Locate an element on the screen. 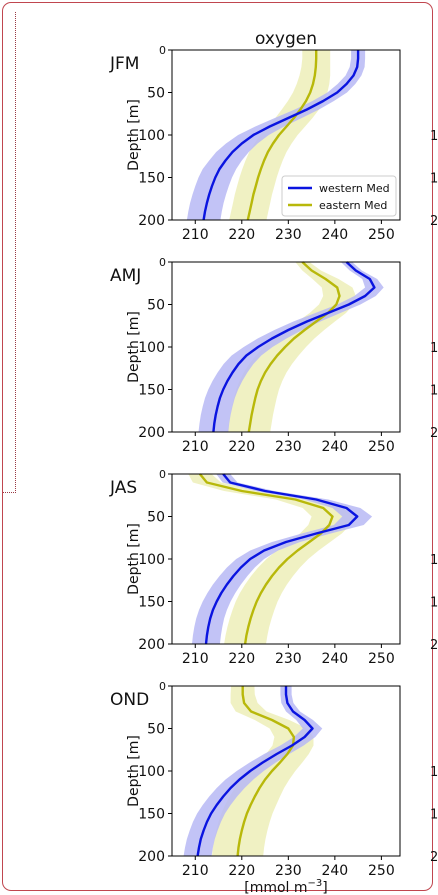 This screenshot has width=438, height=895. line-eastern-ond is located at coordinates (266, 771).